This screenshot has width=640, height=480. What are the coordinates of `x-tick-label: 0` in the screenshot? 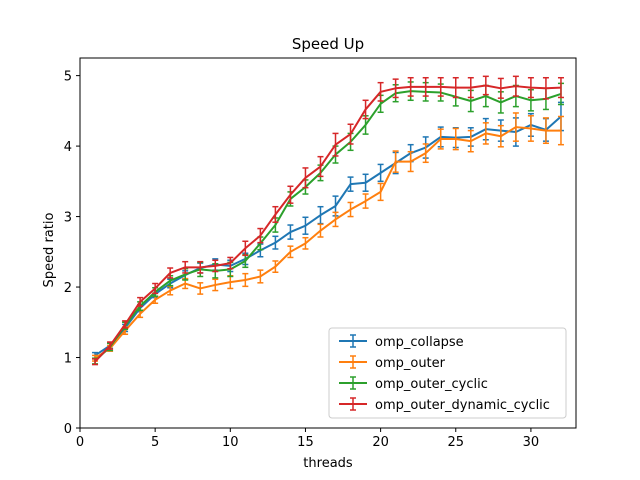 It's located at (80, 442).